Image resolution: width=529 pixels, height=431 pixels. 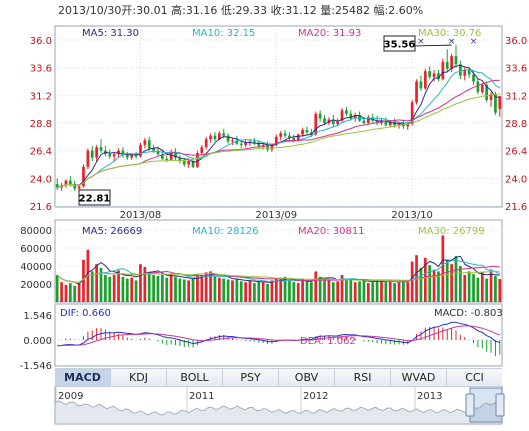 I want to click on volume-label: 量:, so click(x=327, y=10).